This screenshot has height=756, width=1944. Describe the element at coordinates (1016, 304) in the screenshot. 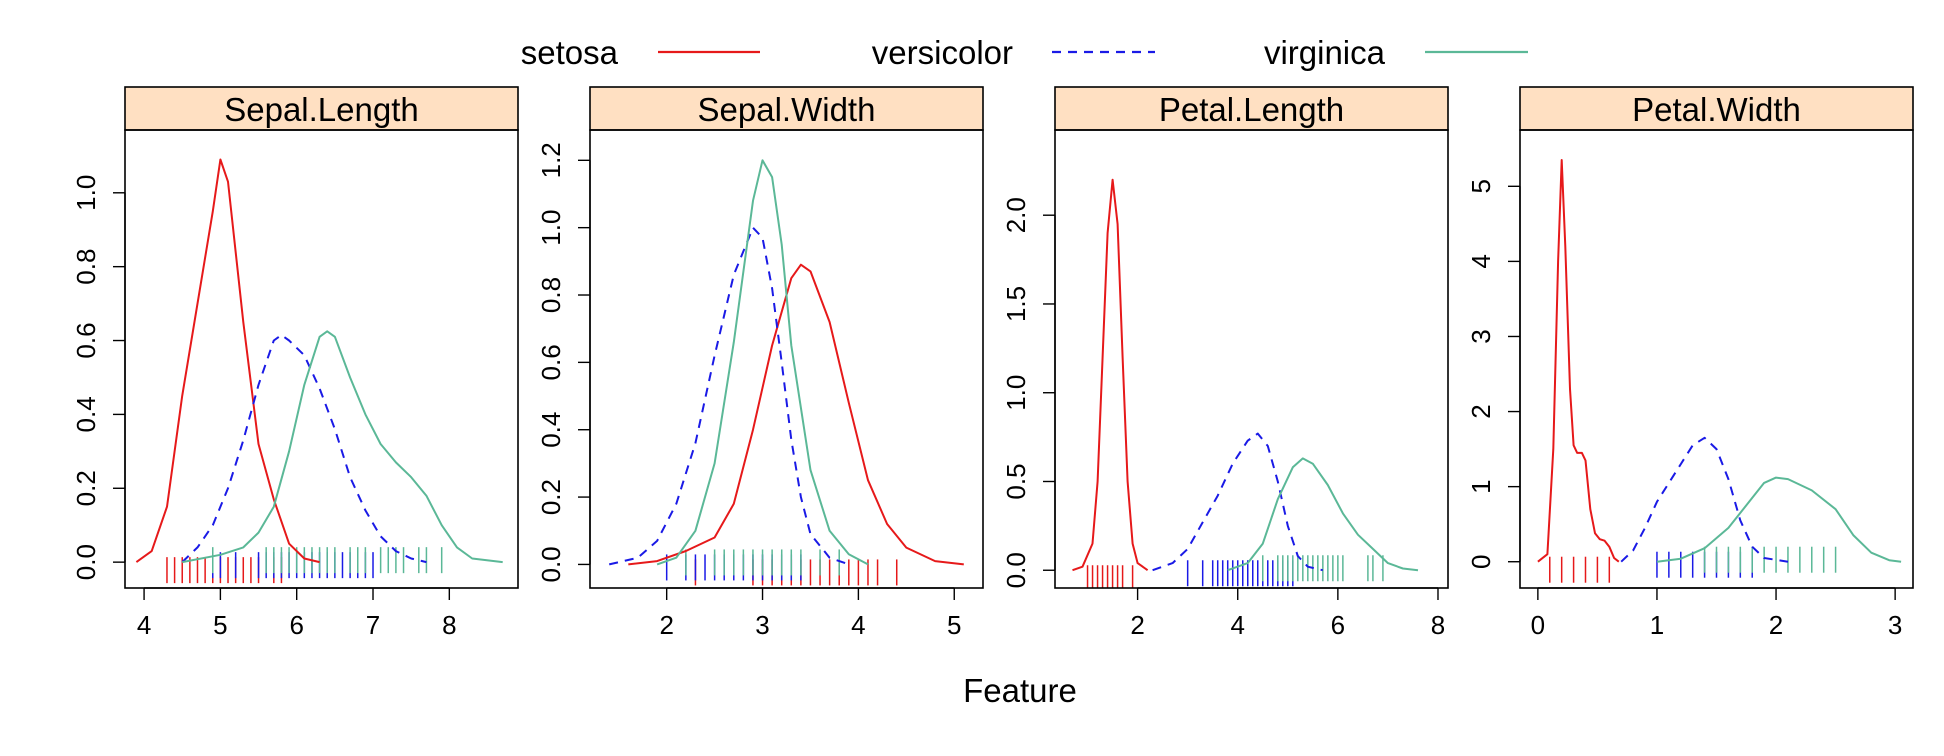

I see `y-tick-label: 1.5` at that location.